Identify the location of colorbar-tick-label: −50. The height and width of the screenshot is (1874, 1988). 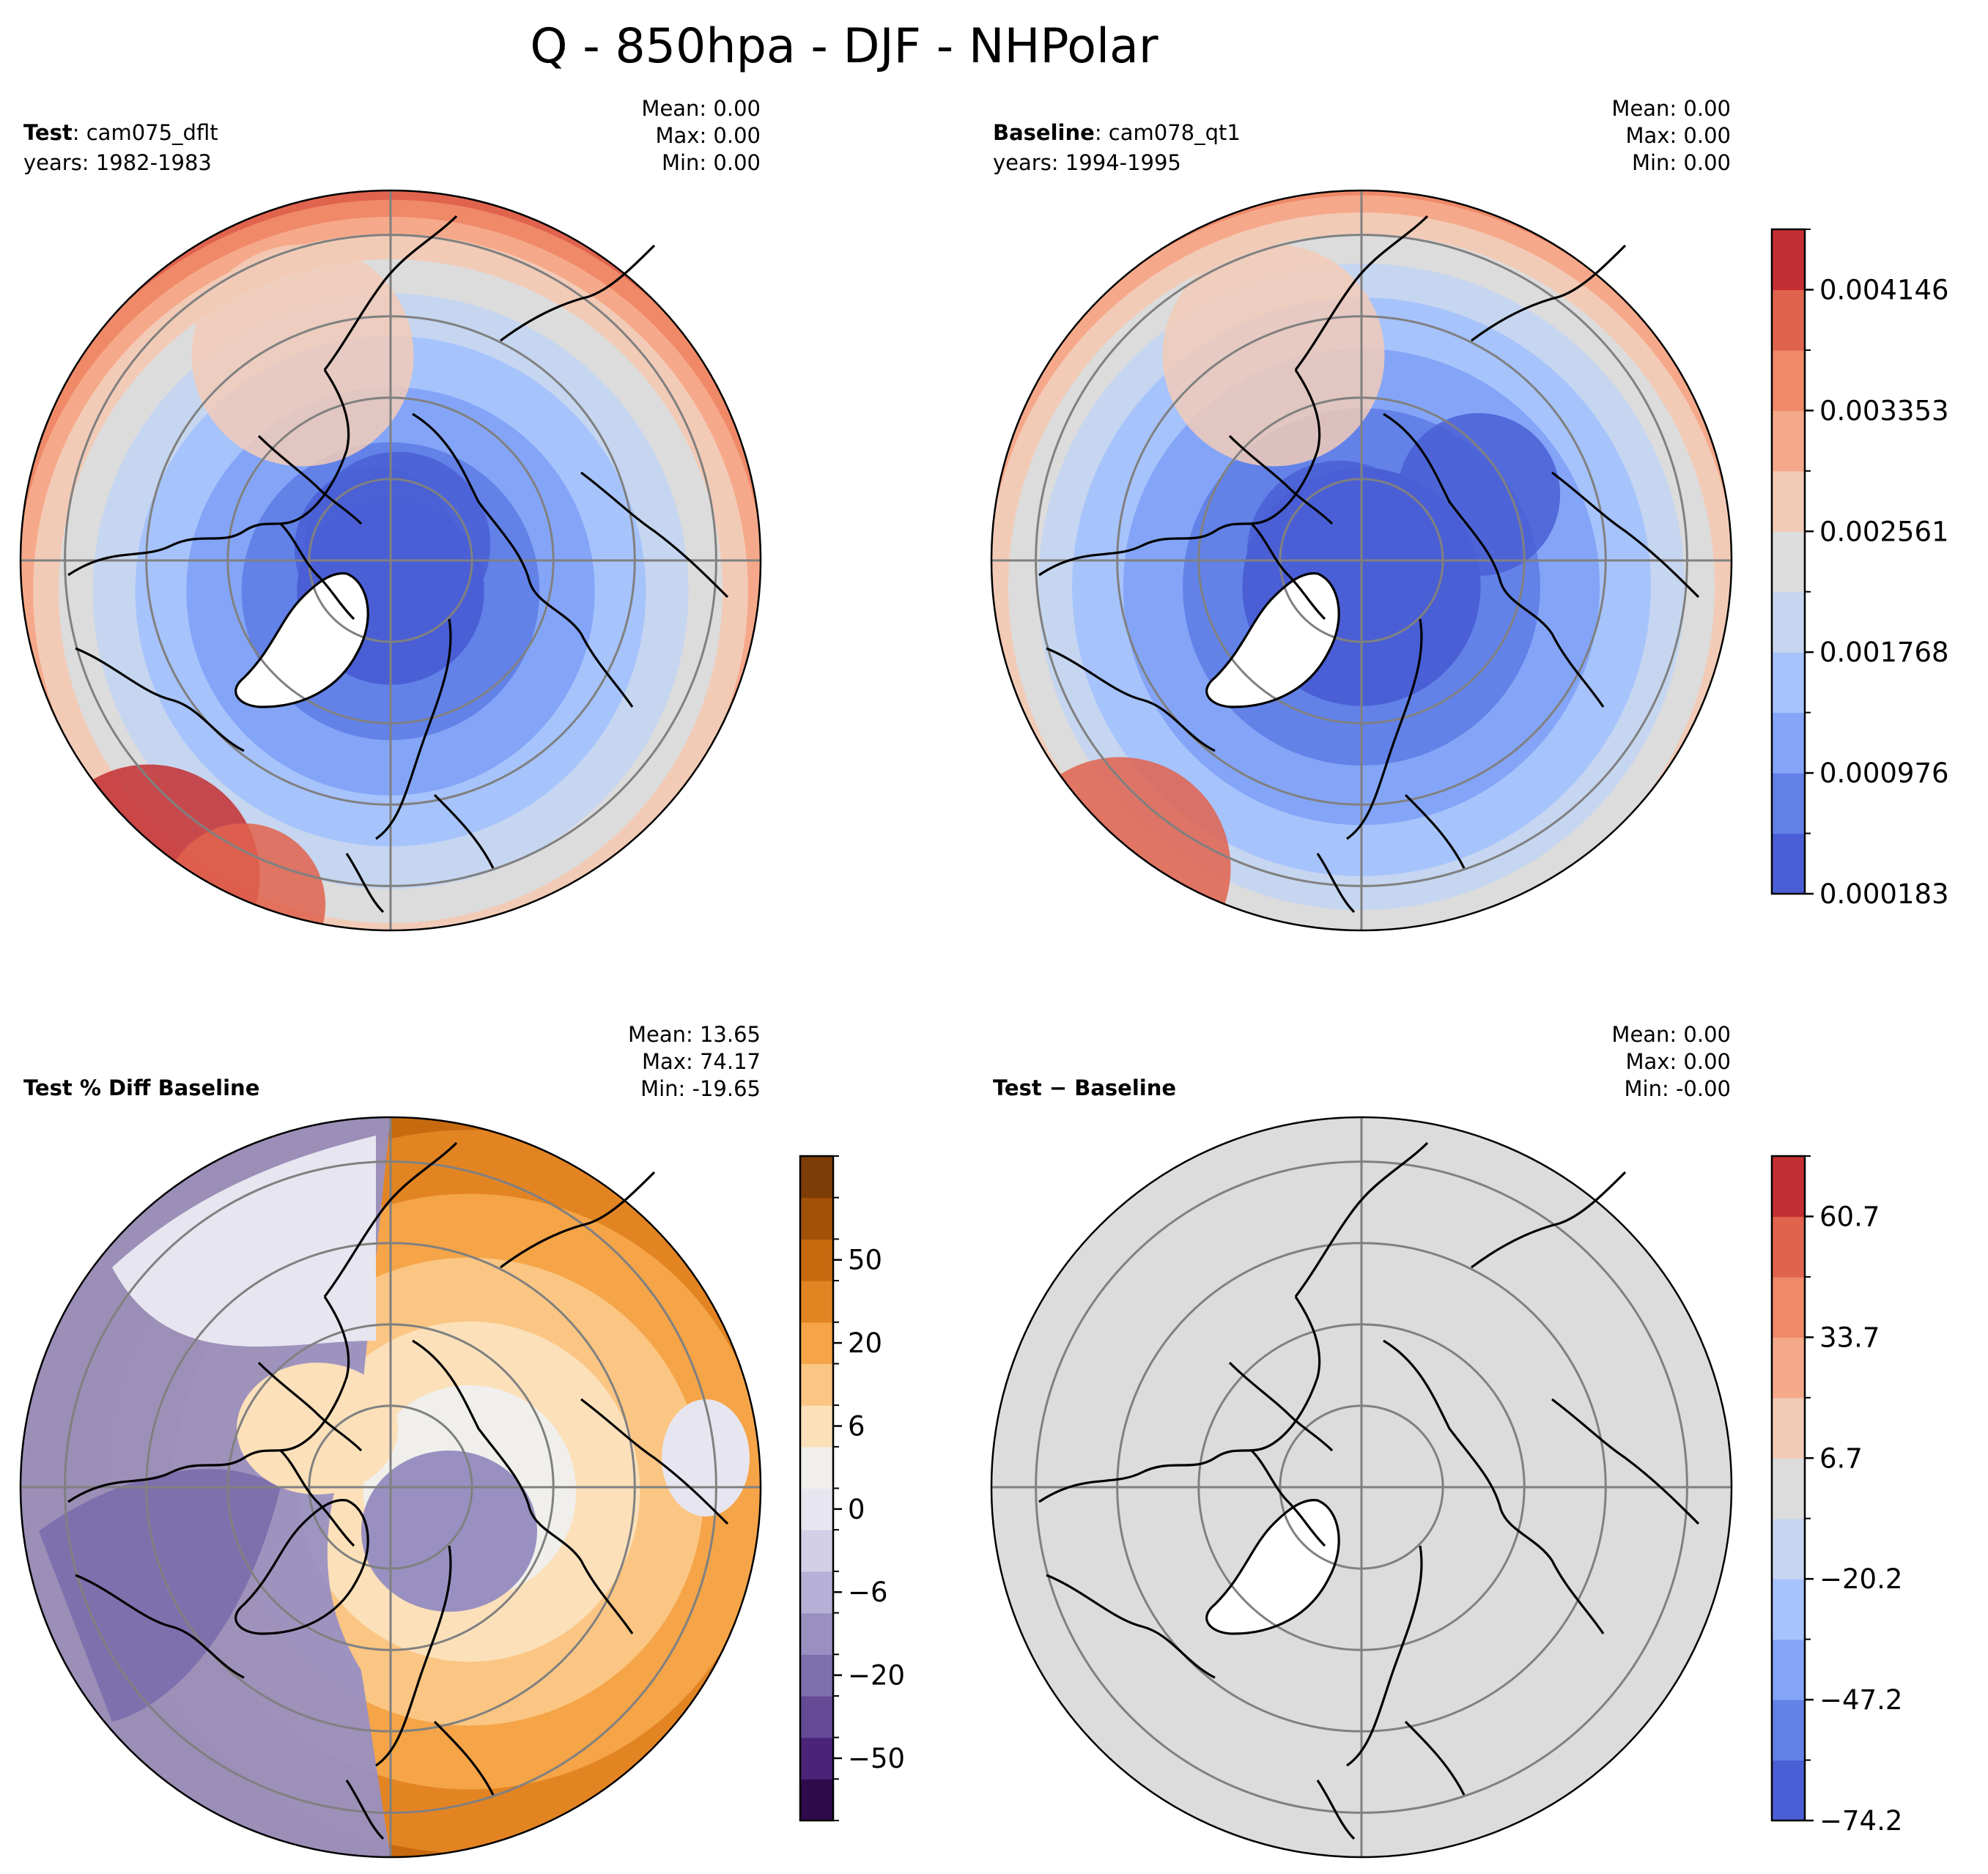
(876, 1758).